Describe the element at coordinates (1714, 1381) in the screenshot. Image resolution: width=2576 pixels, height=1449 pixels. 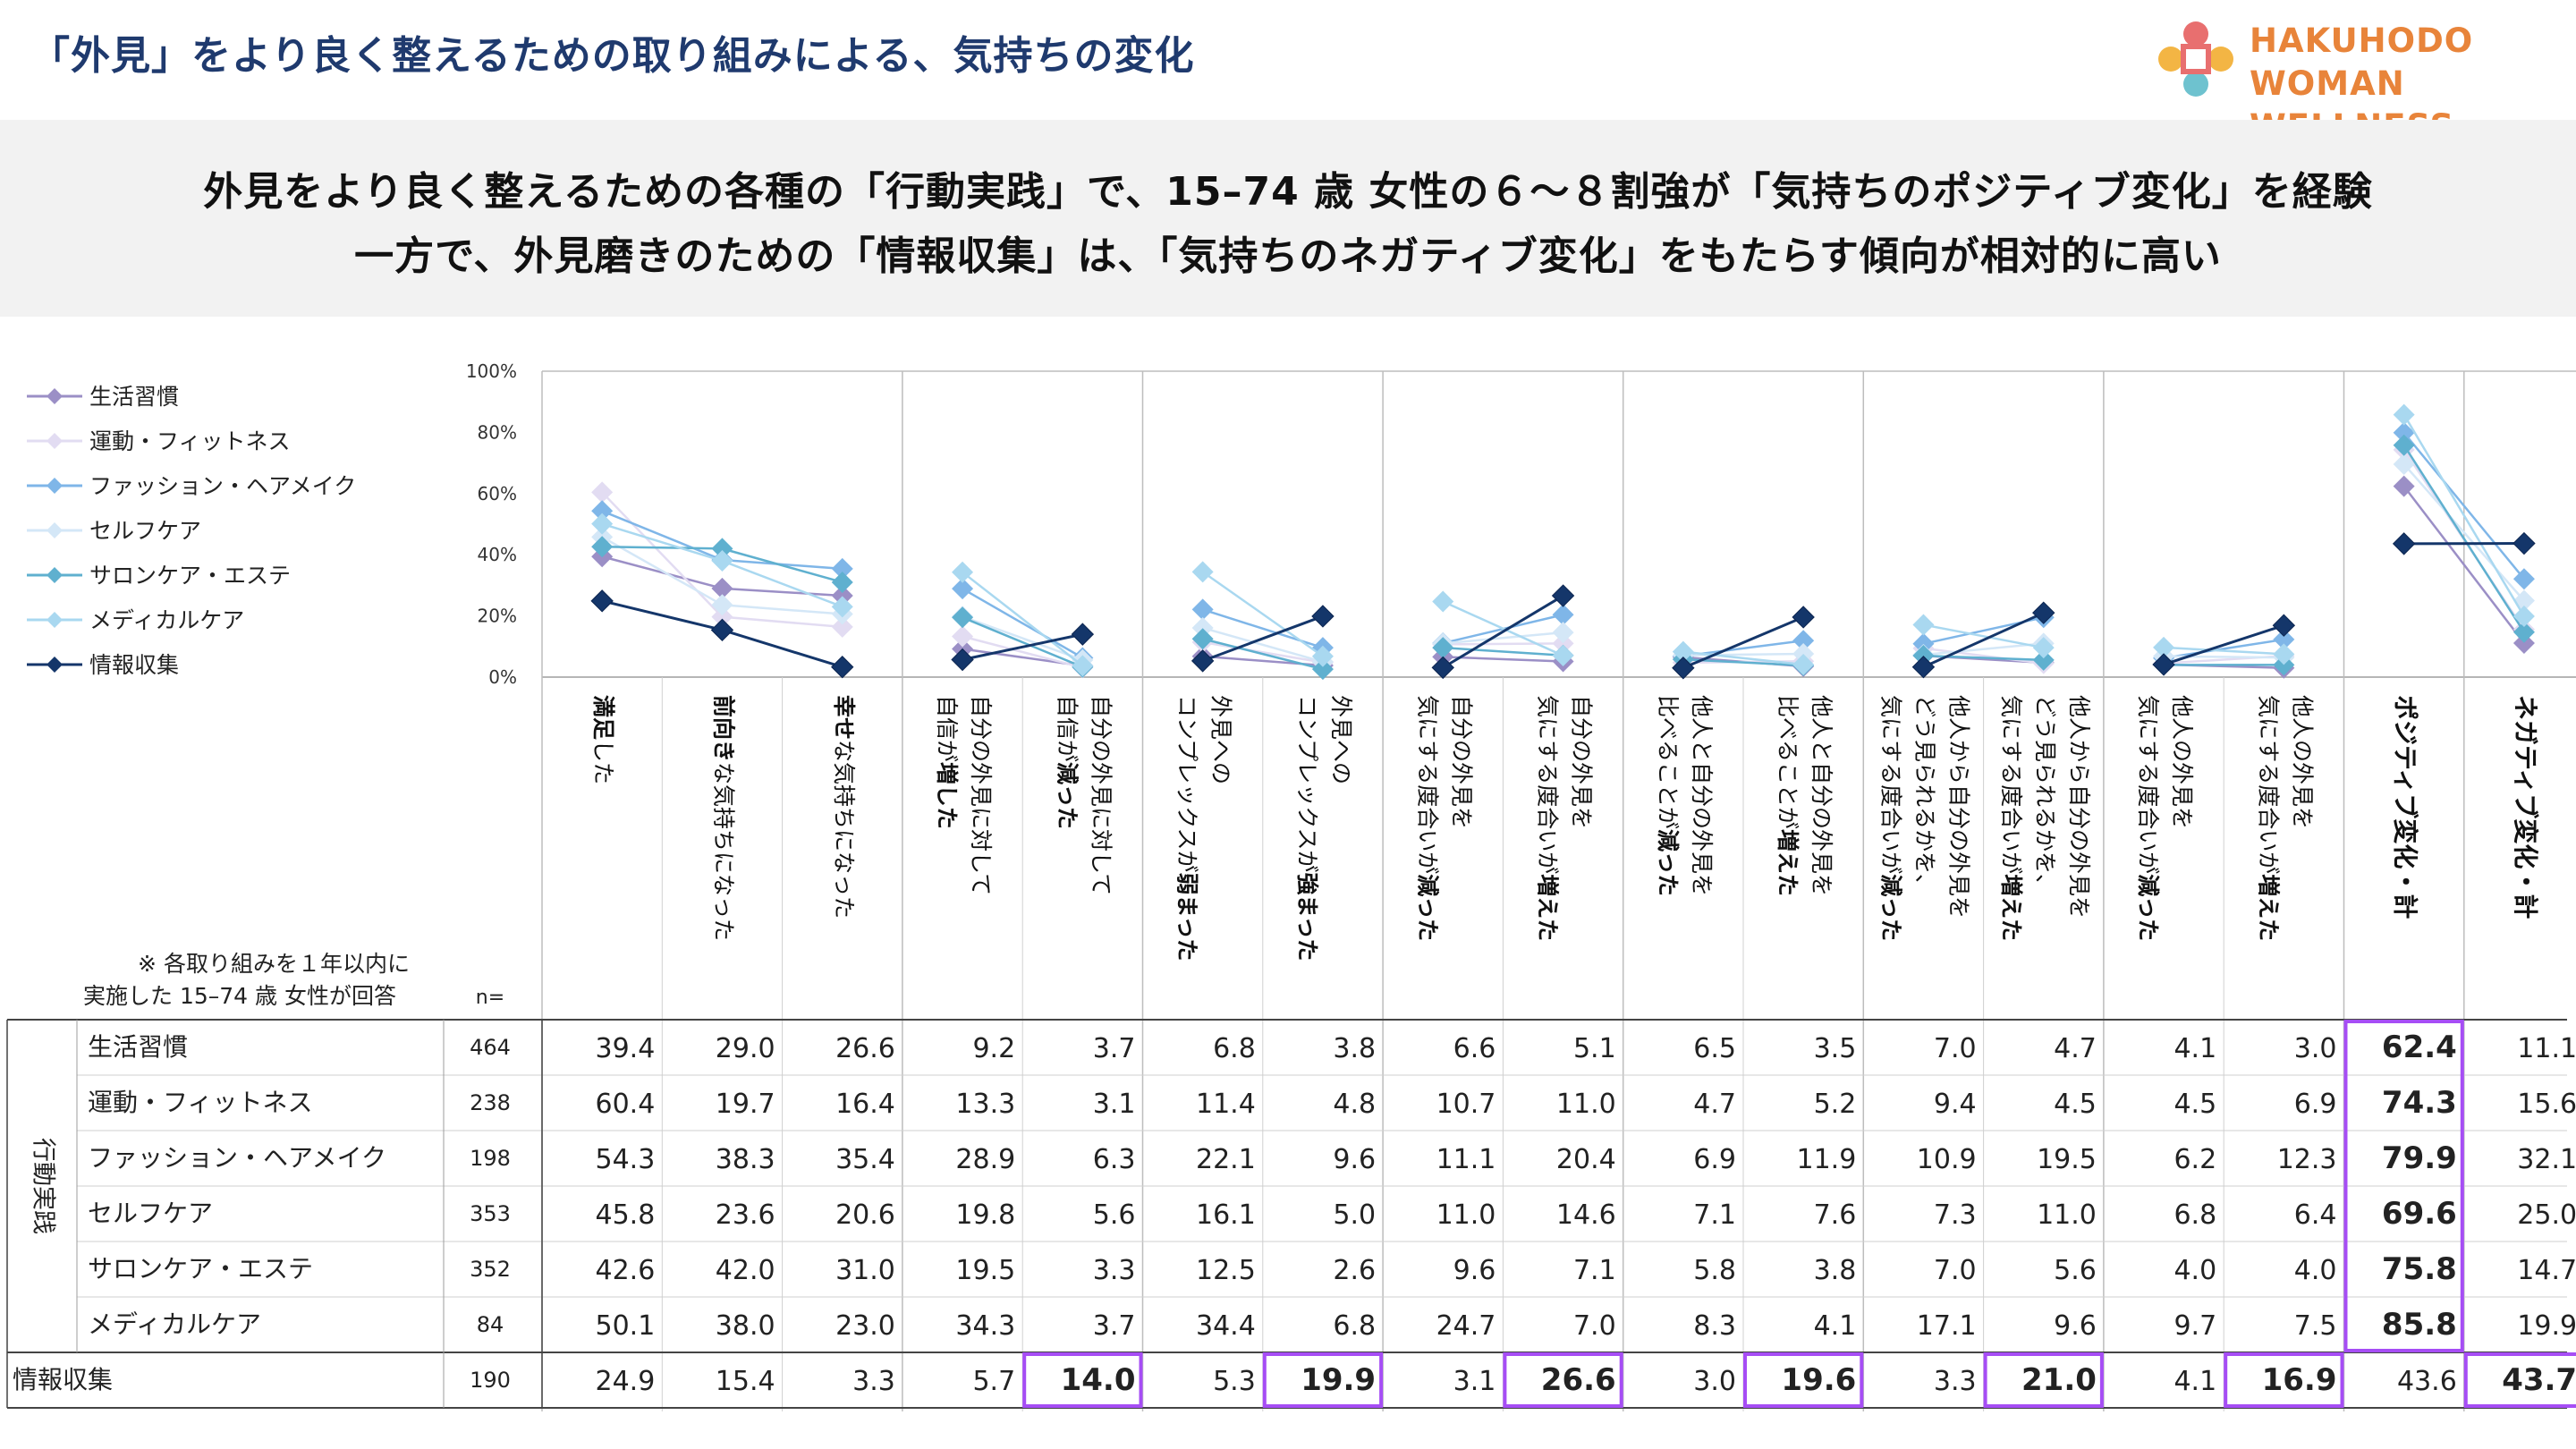
I see `table-cell: 3.0` at that location.